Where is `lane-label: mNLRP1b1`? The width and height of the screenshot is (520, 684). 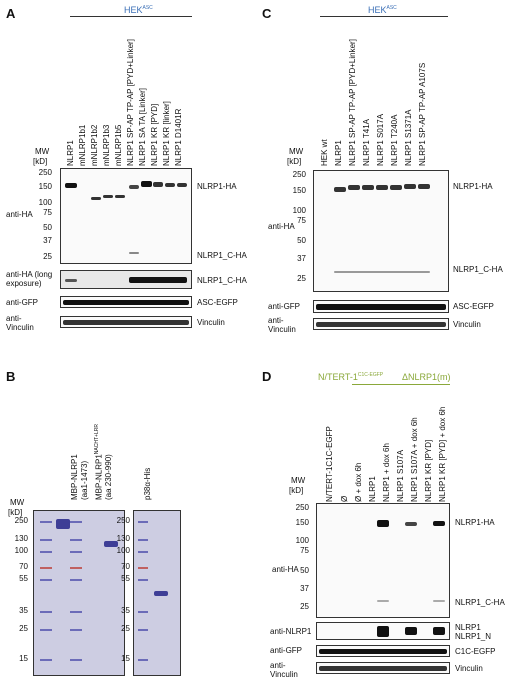 lane-label: mNLRP1b1 is located at coordinates (82, 145).